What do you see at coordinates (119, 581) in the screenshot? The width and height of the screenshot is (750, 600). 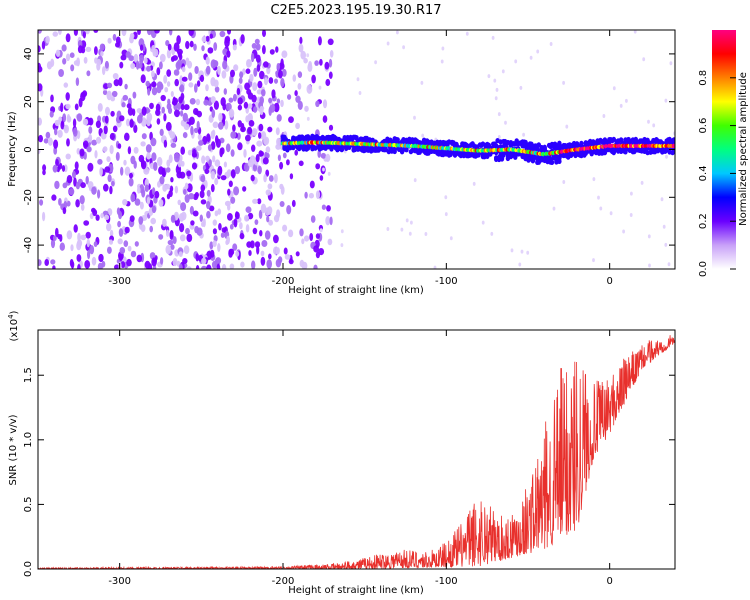 I see `x-tick-label: -300` at bounding box center [119, 581].